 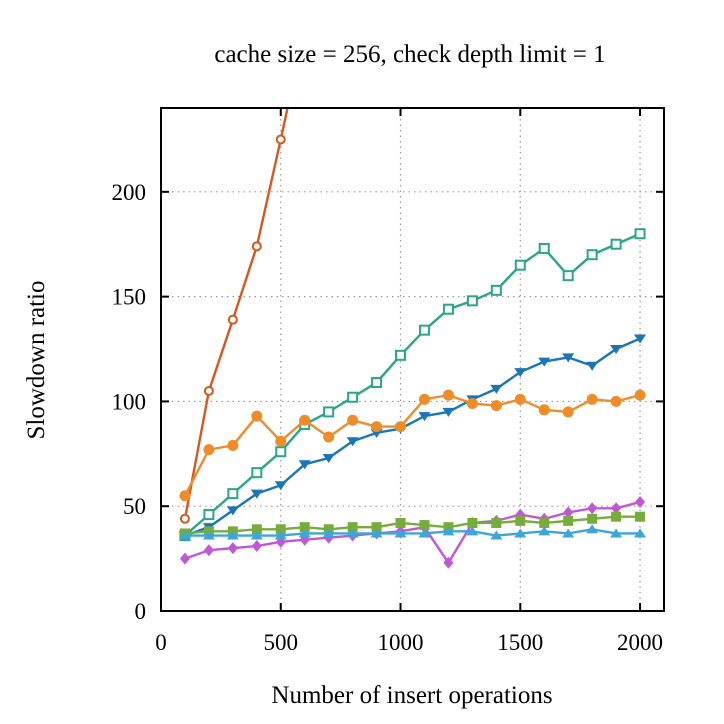 What do you see at coordinates (36, 359) in the screenshot?
I see `y-axis-label: Slowdown ratio` at bounding box center [36, 359].